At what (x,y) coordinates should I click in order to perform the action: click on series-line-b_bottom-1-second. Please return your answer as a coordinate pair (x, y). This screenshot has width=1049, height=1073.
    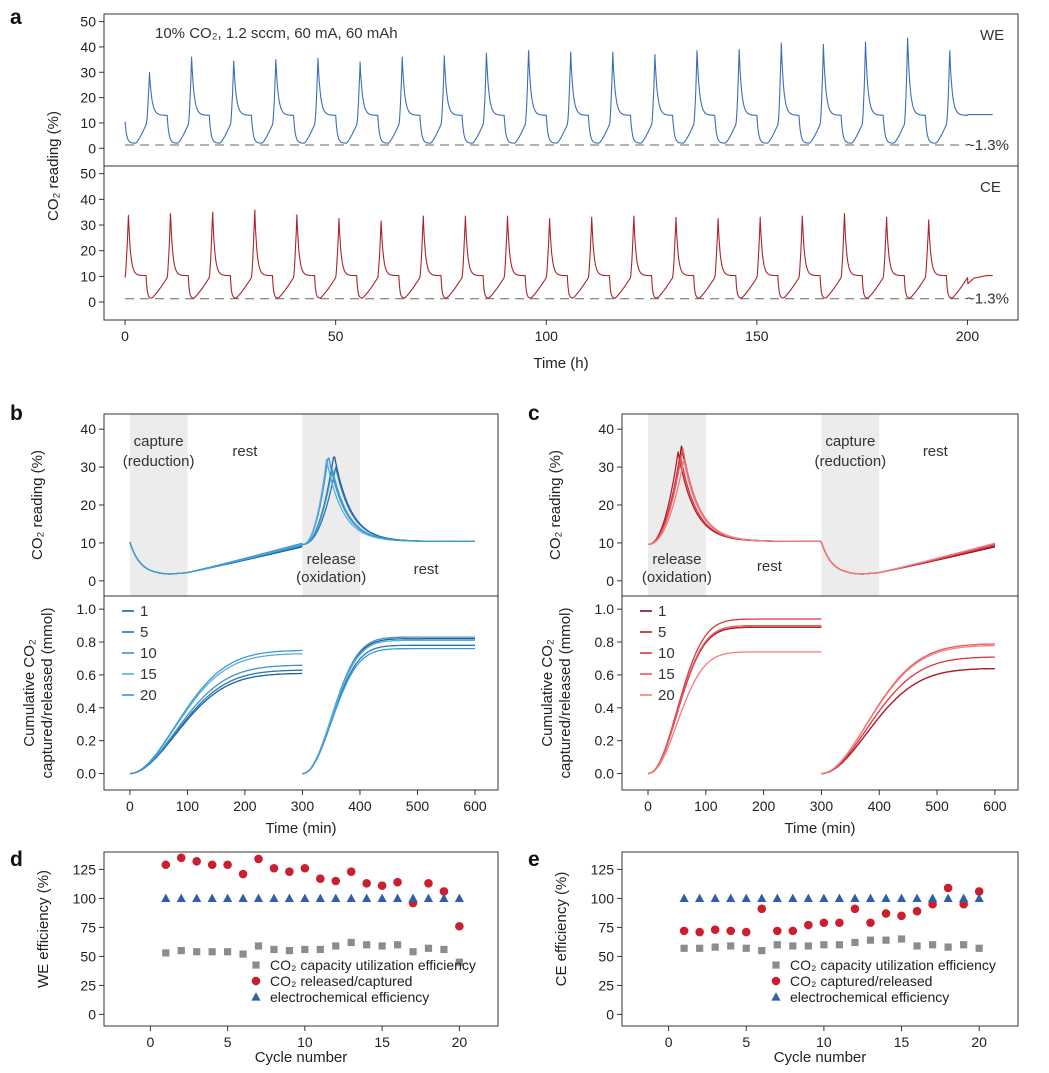
    Looking at the image, I should click on (388, 706).